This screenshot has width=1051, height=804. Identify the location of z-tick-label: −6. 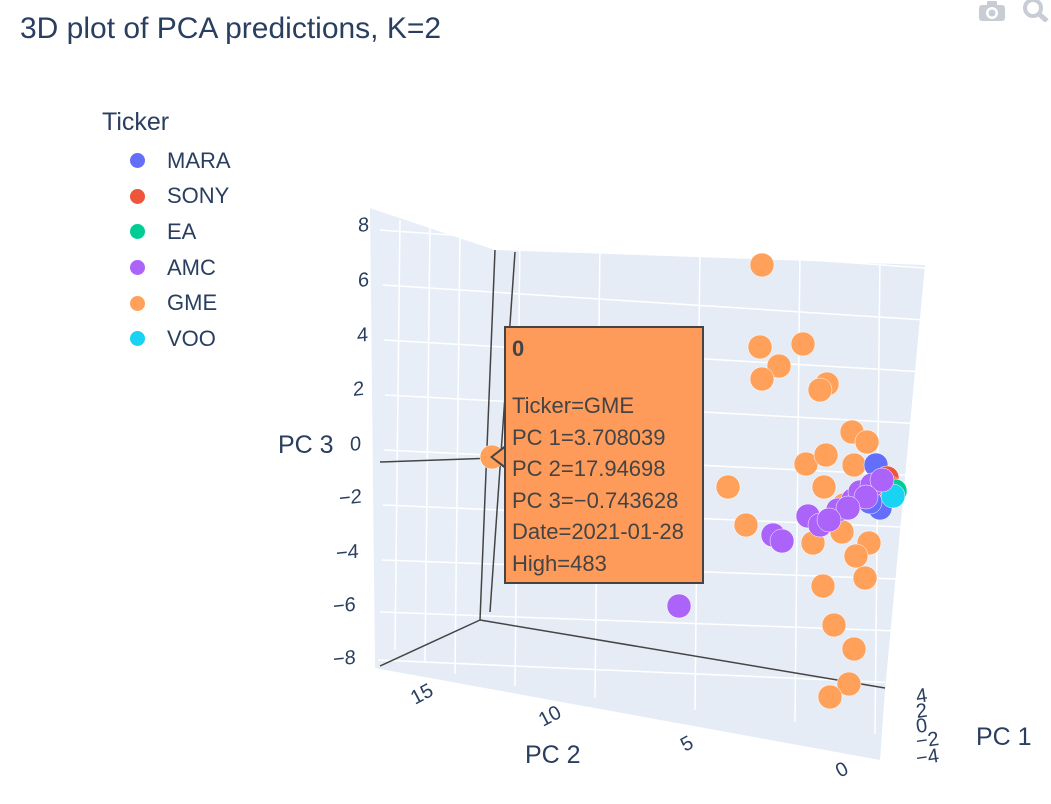
(344, 606).